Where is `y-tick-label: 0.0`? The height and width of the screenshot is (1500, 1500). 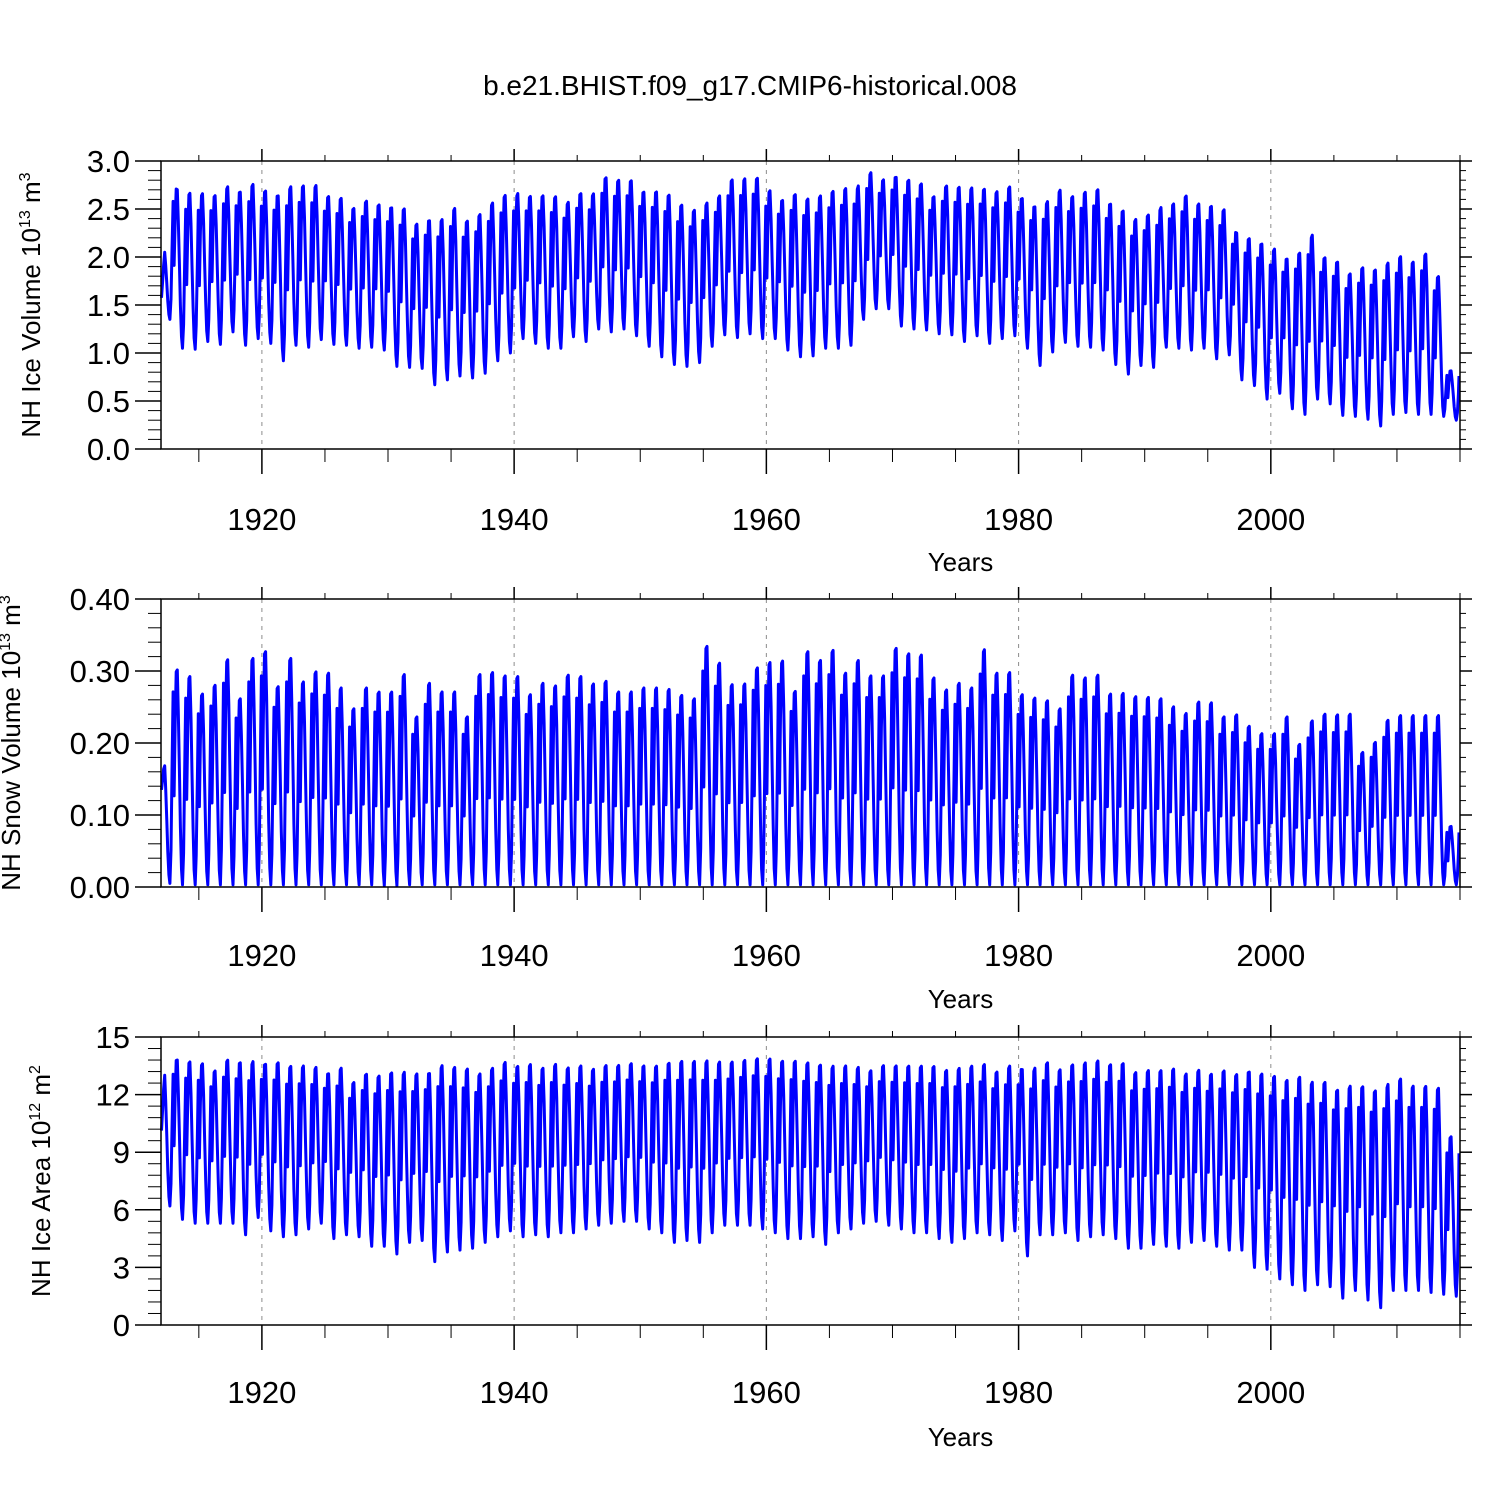
y-tick-label: 0.0 is located at coordinates (108, 449).